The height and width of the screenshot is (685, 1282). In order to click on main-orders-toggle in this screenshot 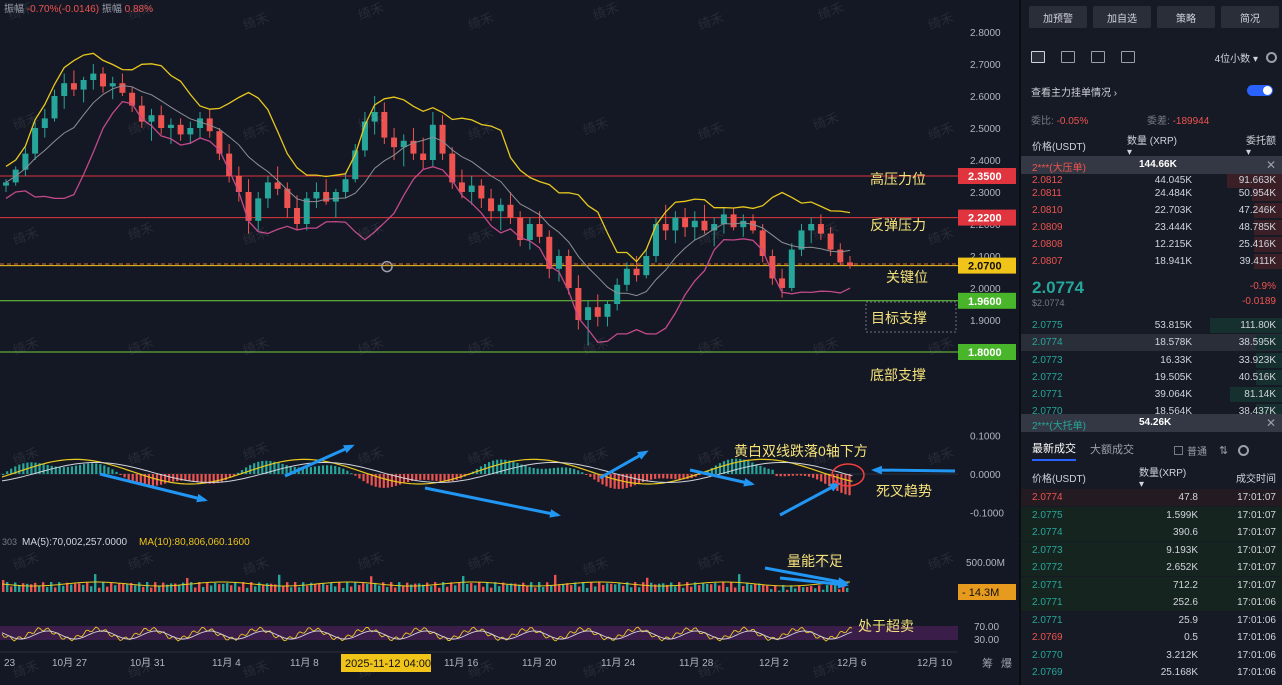, I will do `click(1260, 90)`.